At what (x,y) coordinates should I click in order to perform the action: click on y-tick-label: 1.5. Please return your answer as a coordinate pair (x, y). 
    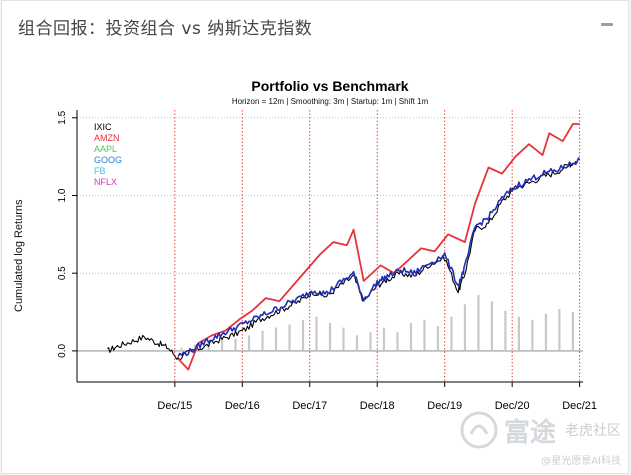
    Looking at the image, I should click on (62, 117).